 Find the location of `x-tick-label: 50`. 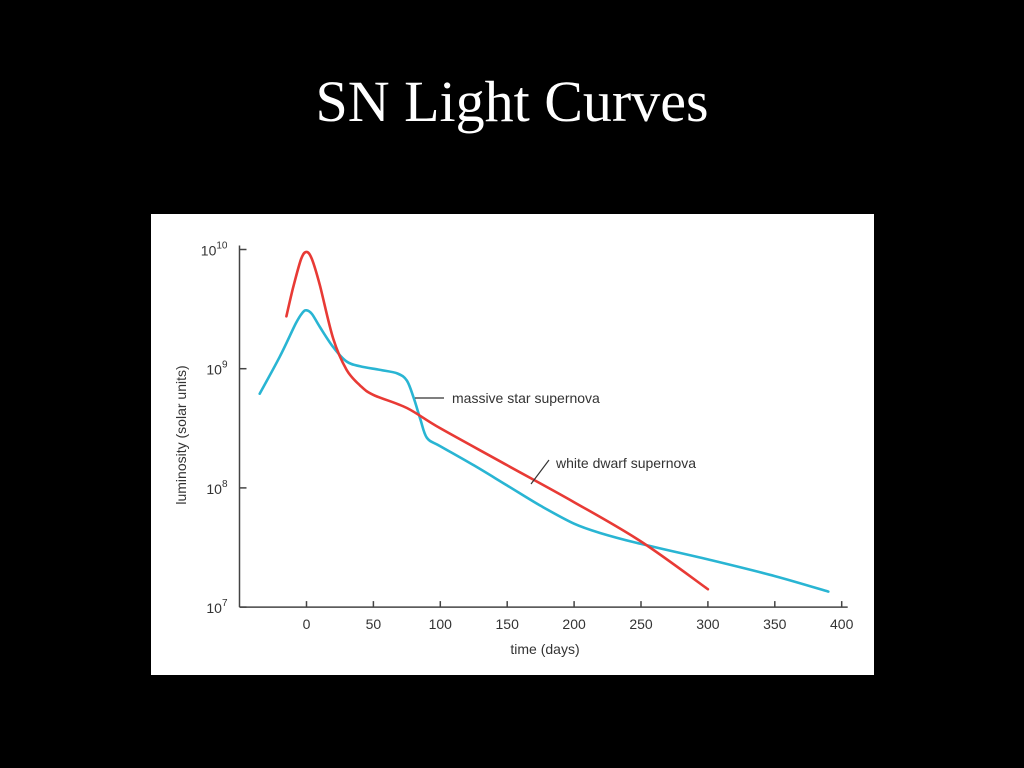

x-tick-label: 50 is located at coordinates (374, 624).